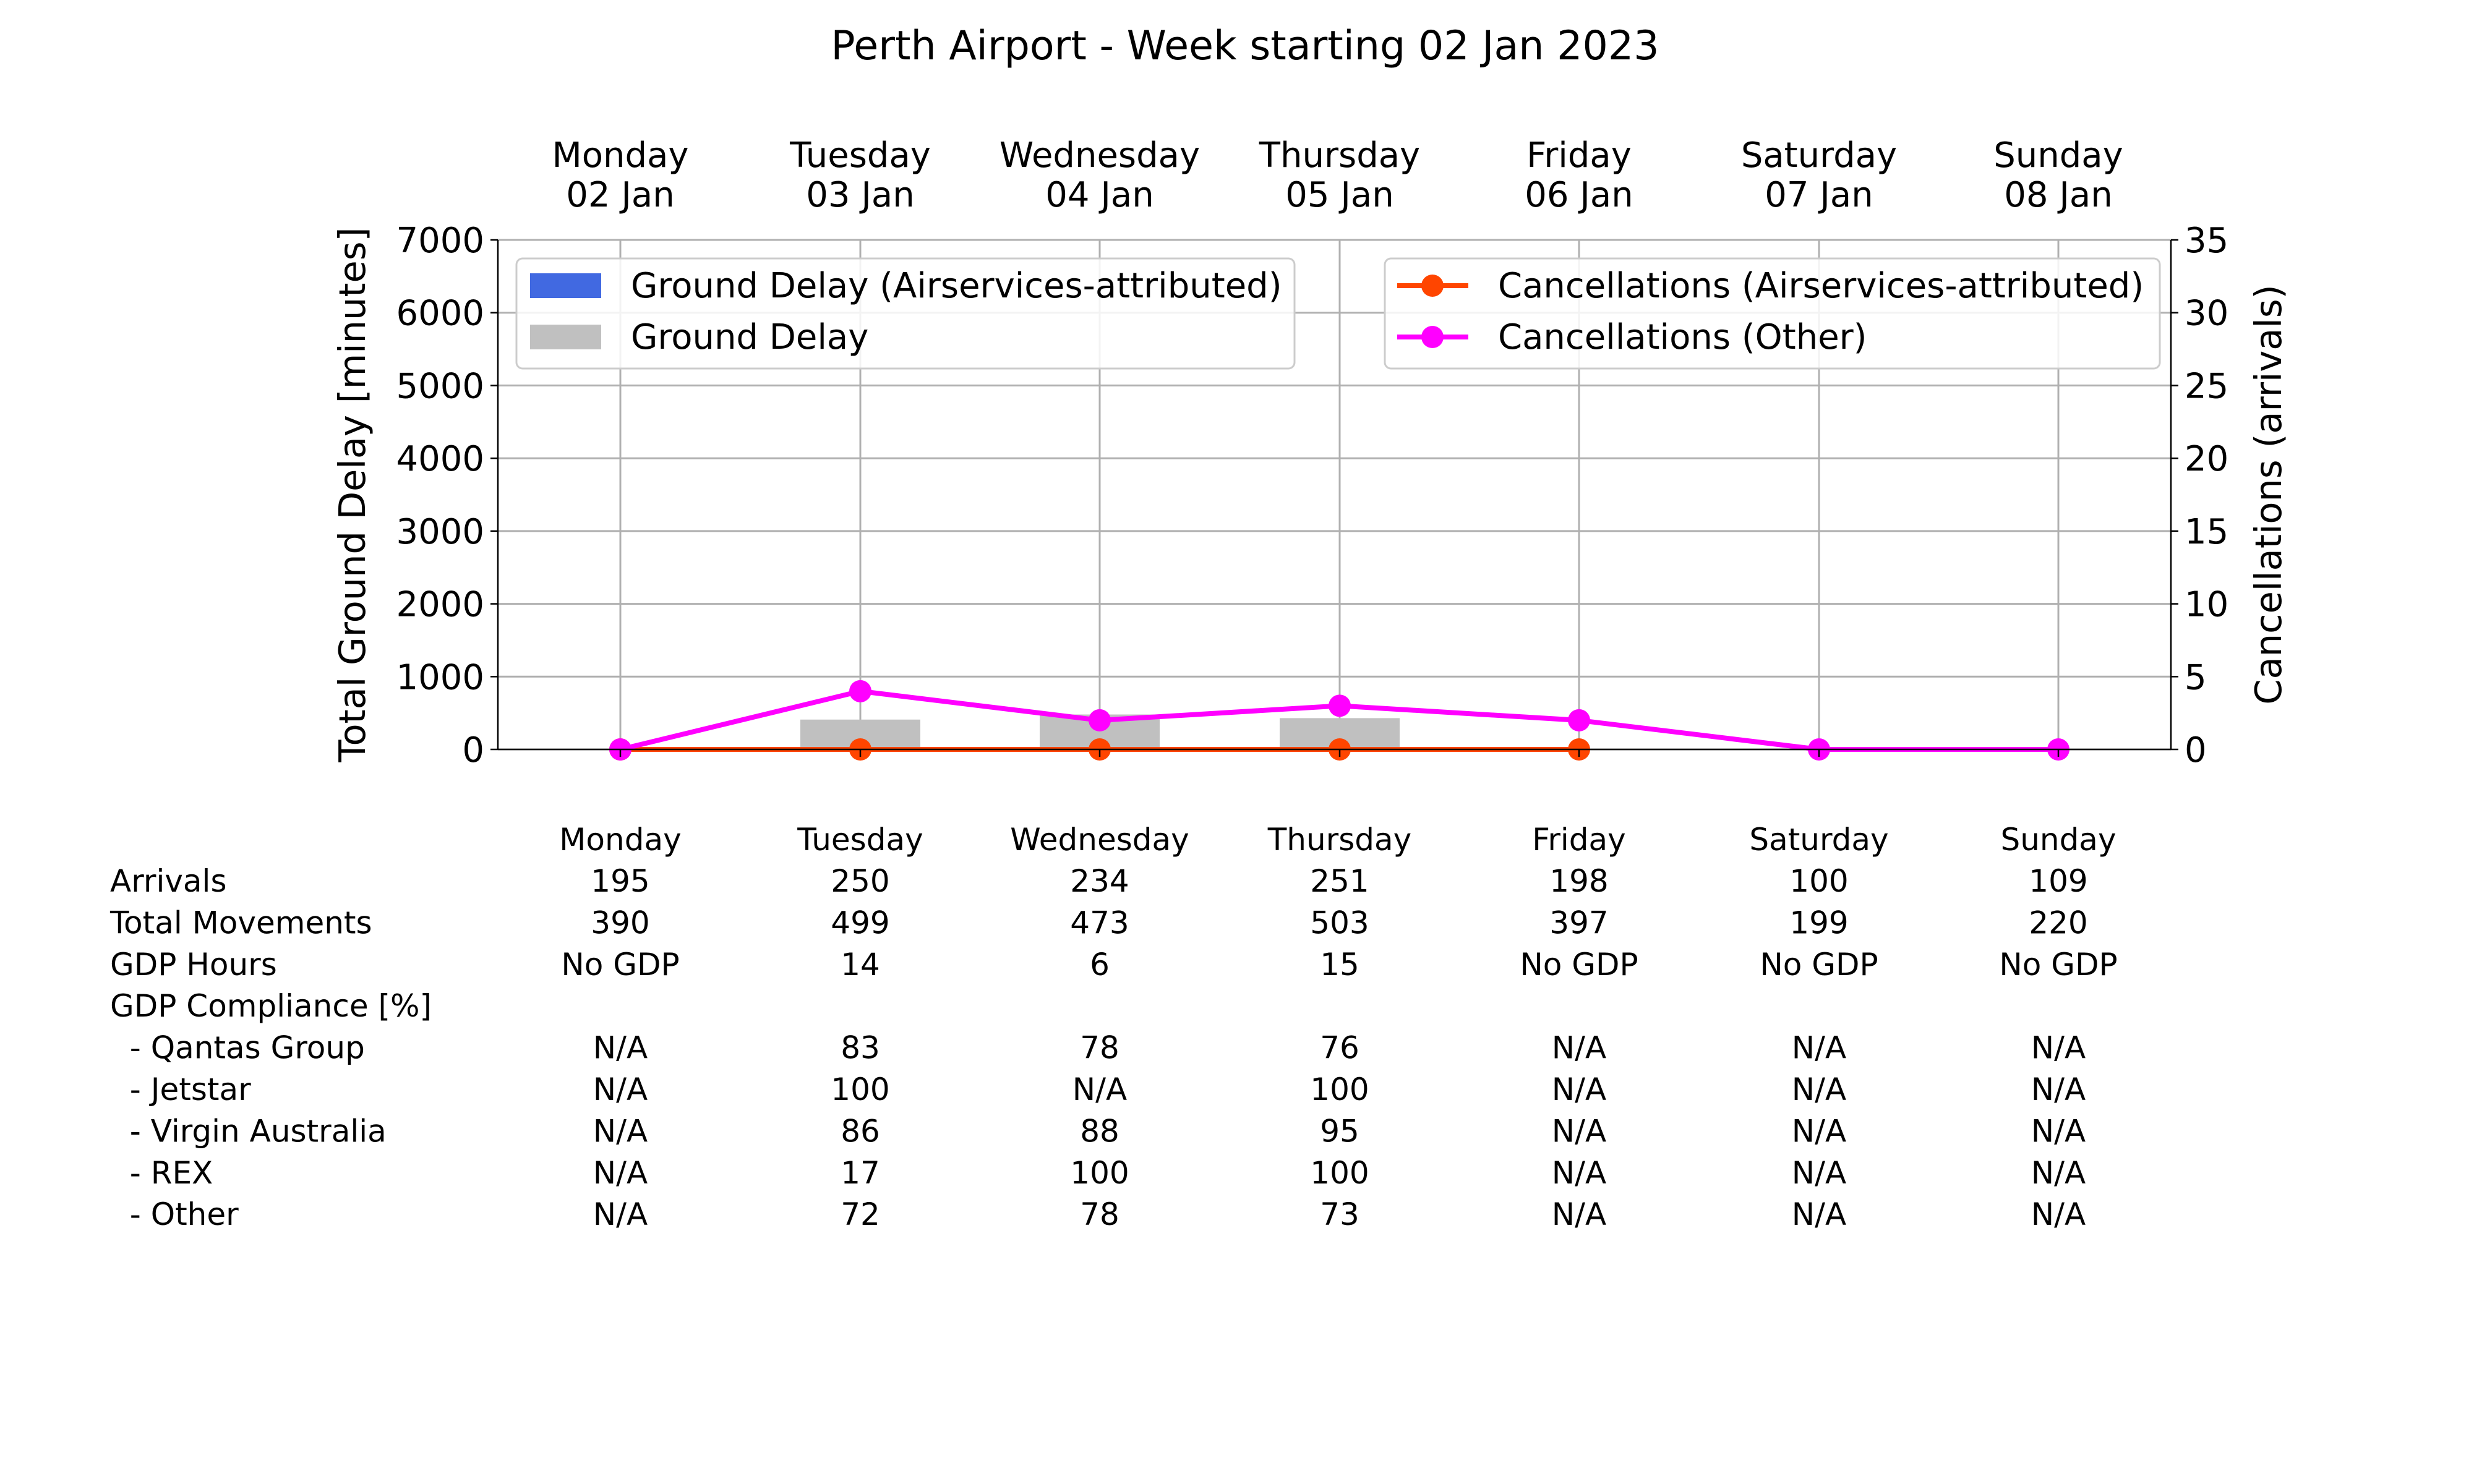  What do you see at coordinates (1579, 155) in the screenshot?
I see `day-header-friday: Friday` at bounding box center [1579, 155].